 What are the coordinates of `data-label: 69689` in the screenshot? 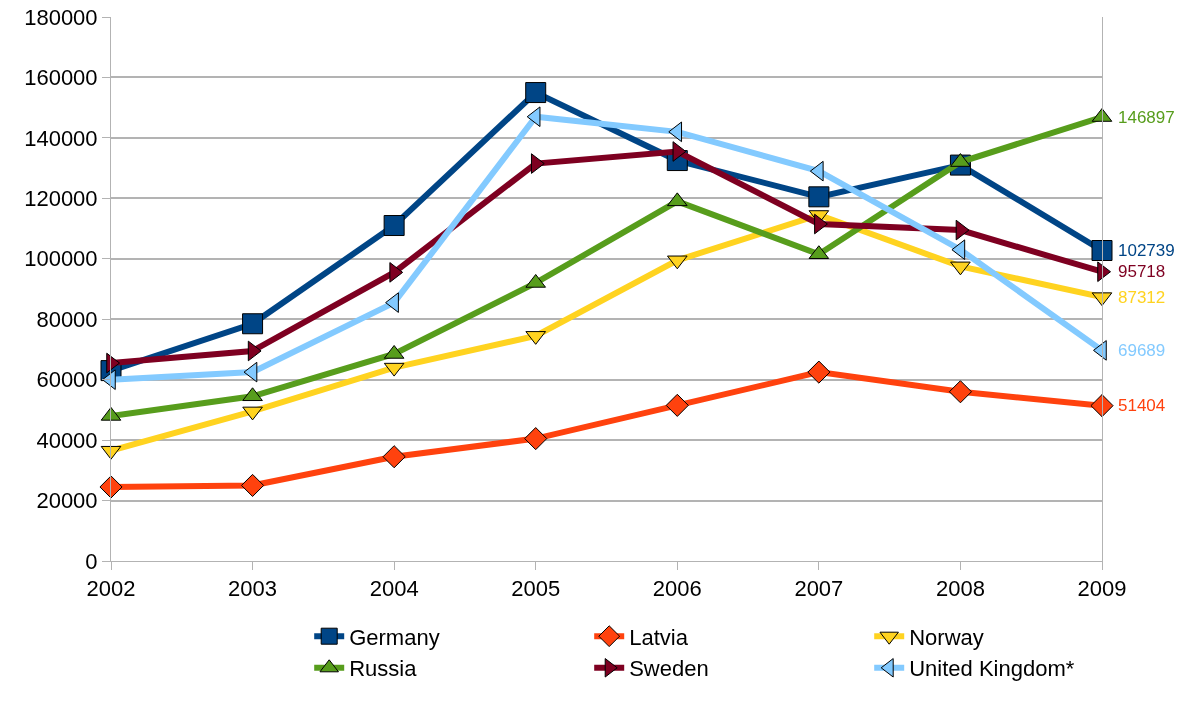 It's located at (1142, 350).